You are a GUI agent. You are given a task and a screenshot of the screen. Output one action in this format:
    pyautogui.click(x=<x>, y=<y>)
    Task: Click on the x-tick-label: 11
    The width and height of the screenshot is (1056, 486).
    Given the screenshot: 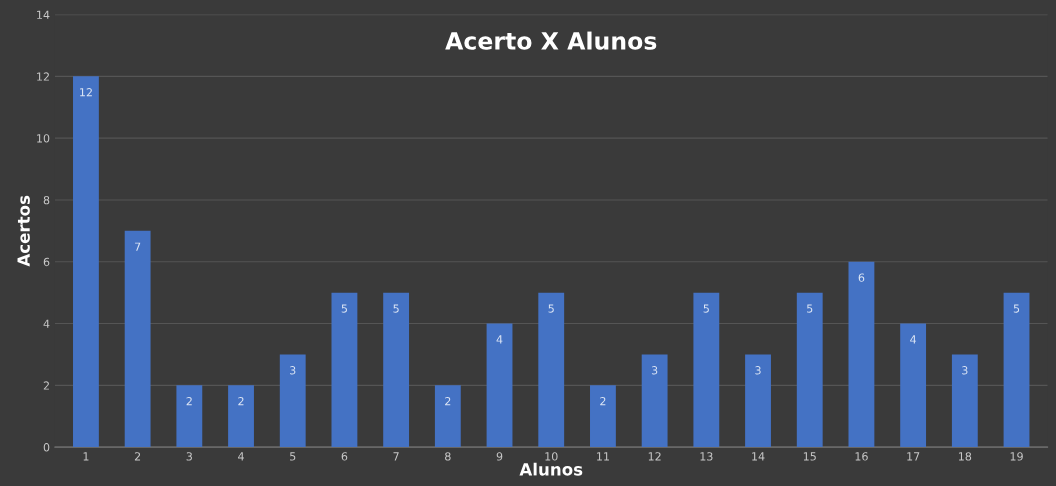 What is the action you would take?
    pyautogui.click(x=603, y=456)
    